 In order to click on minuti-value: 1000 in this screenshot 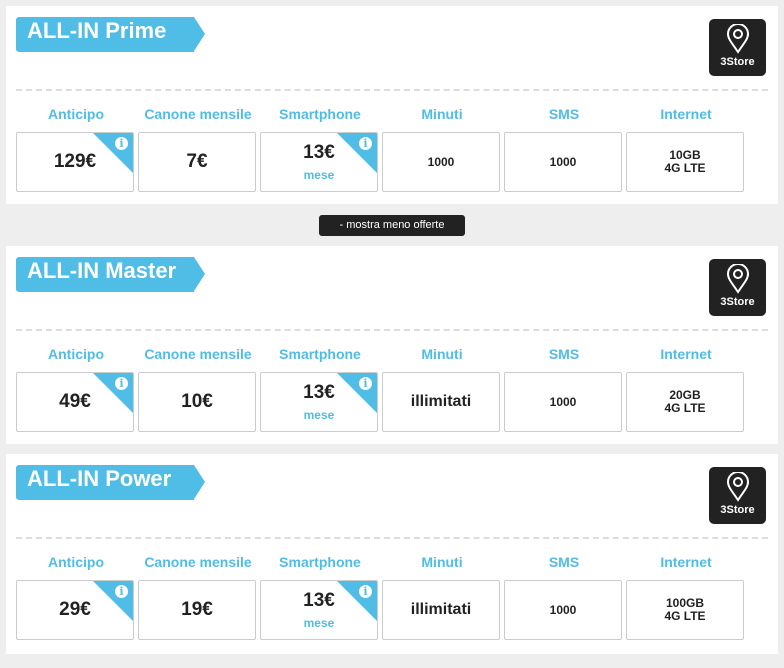, I will do `click(441, 161)`.